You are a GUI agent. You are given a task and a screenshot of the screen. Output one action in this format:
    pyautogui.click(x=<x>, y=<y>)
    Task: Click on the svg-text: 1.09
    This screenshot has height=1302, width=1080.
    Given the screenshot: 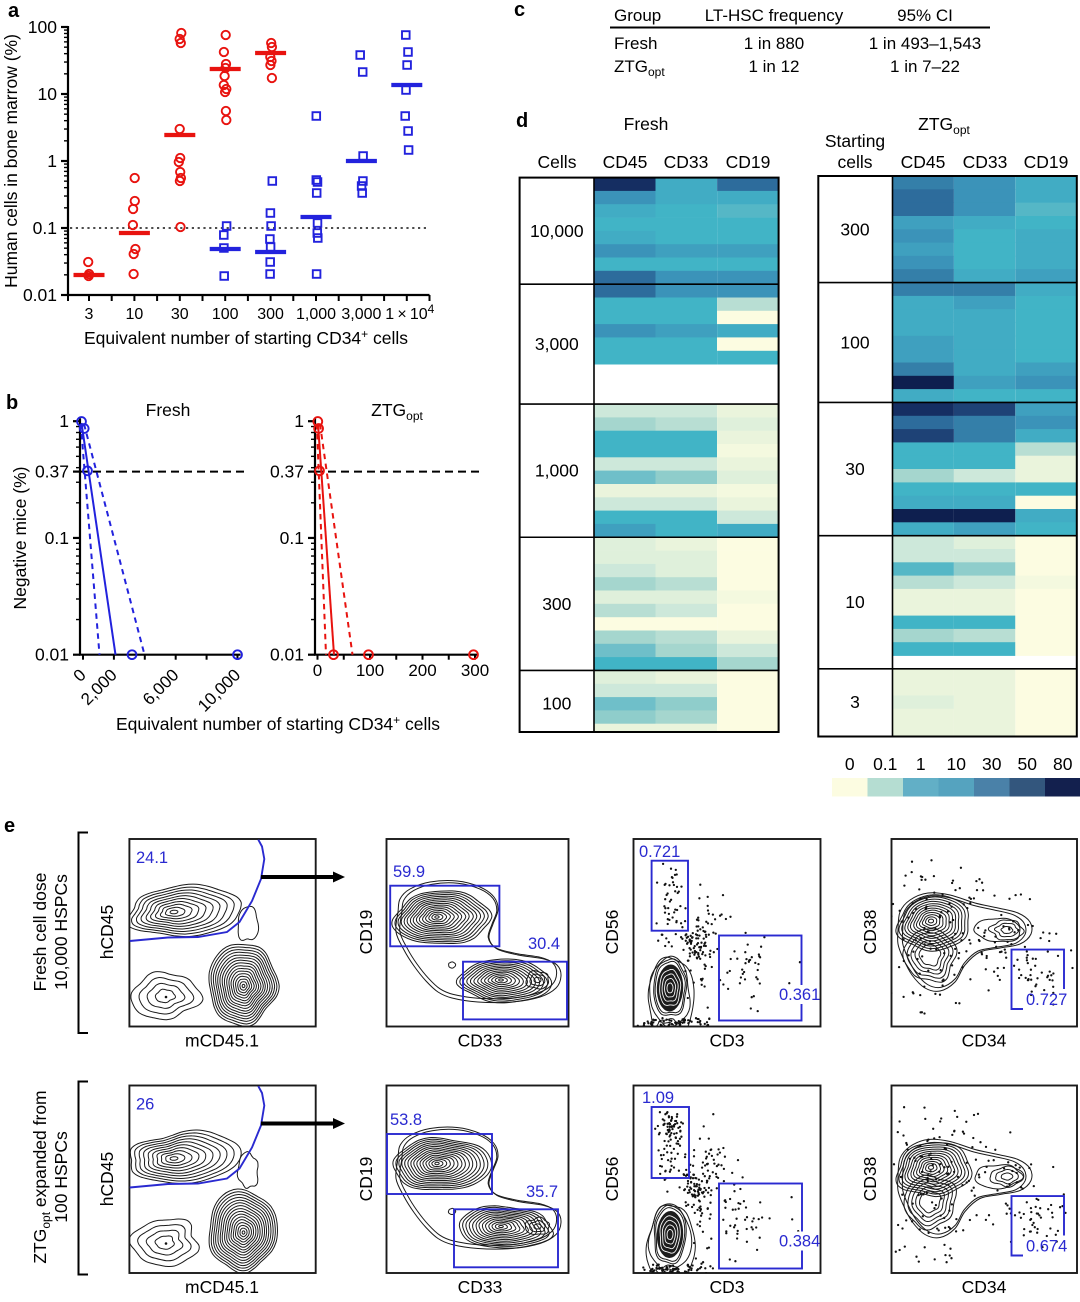 What is the action you would take?
    pyautogui.click(x=658, y=1098)
    